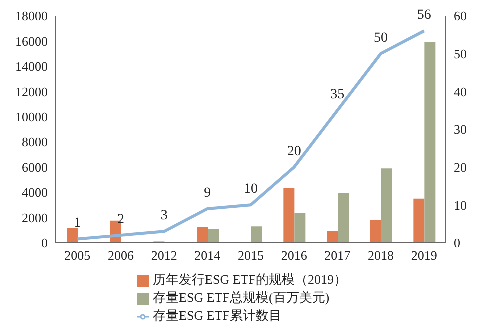 Image resolution: width=494 pixels, height=329 pixels. I want to click on x-tick-label: 2015, so click(251, 256).